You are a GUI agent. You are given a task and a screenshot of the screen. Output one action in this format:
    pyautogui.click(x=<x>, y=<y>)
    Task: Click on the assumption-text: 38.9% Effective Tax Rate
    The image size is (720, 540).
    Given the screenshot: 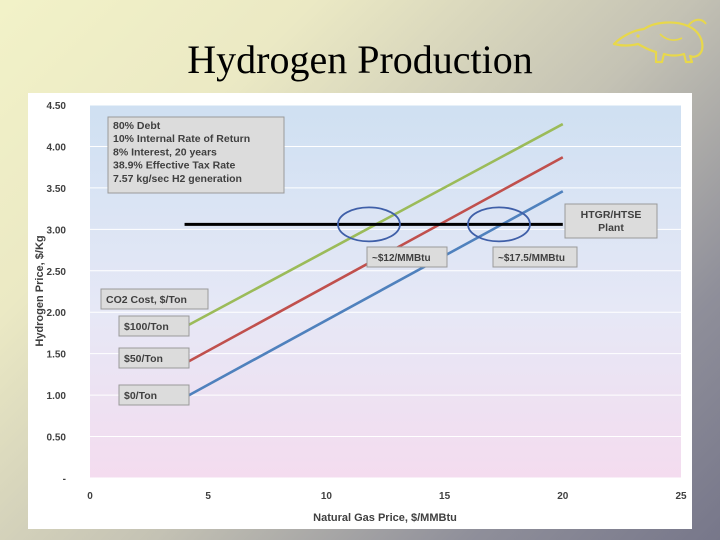 What is the action you would take?
    pyautogui.click(x=174, y=166)
    